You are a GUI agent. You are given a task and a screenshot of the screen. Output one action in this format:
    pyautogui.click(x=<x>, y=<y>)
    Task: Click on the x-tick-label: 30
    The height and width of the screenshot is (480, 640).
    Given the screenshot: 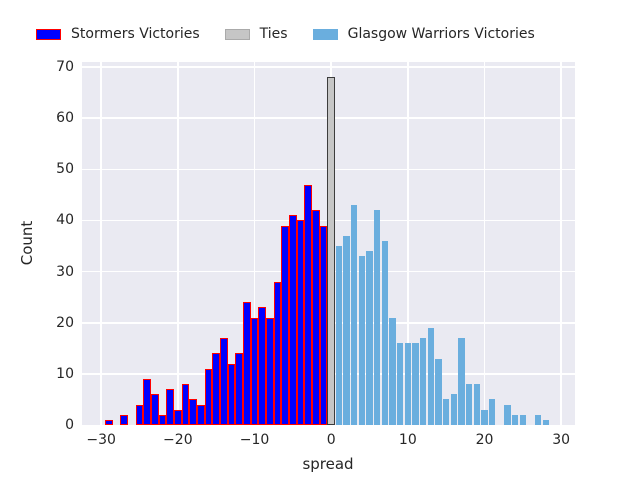 What is the action you would take?
    pyautogui.click(x=561, y=440)
    